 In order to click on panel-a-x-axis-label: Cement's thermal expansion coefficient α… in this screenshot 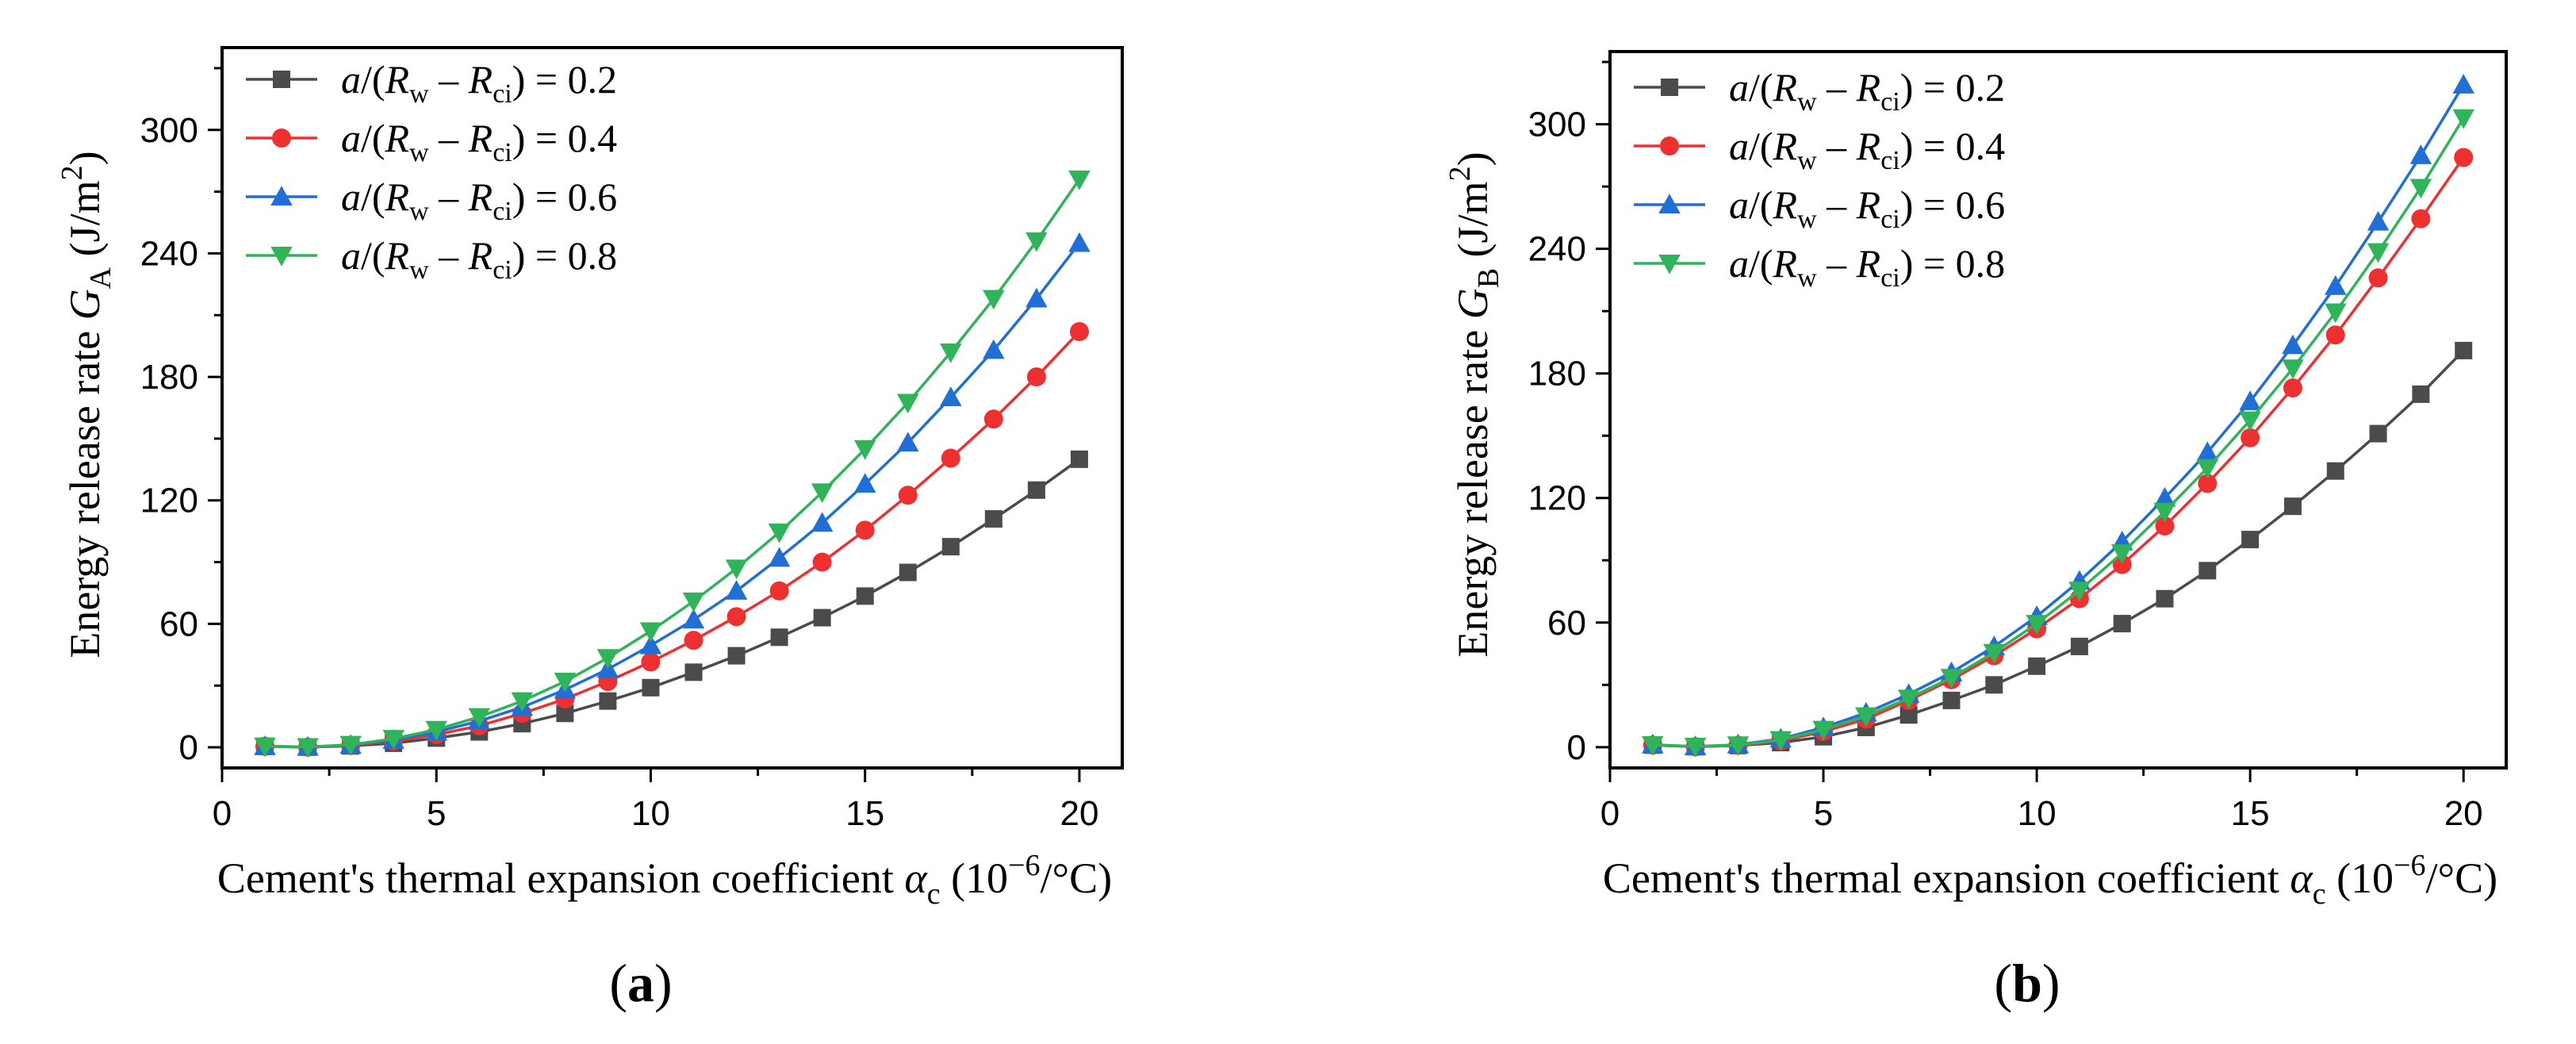, I will do `click(664, 880)`.